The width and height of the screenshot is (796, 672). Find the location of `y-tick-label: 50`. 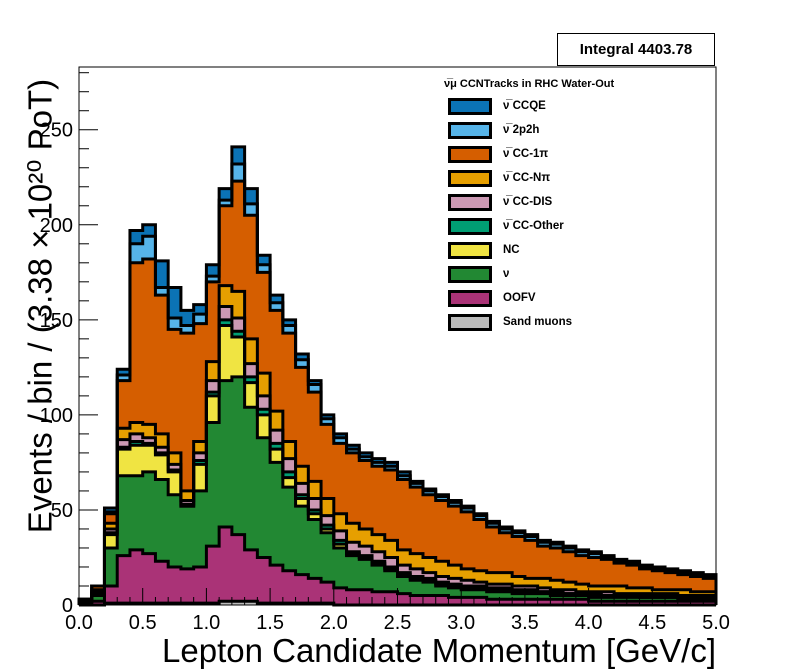

y-tick-label: 50 is located at coordinates (62, 511).